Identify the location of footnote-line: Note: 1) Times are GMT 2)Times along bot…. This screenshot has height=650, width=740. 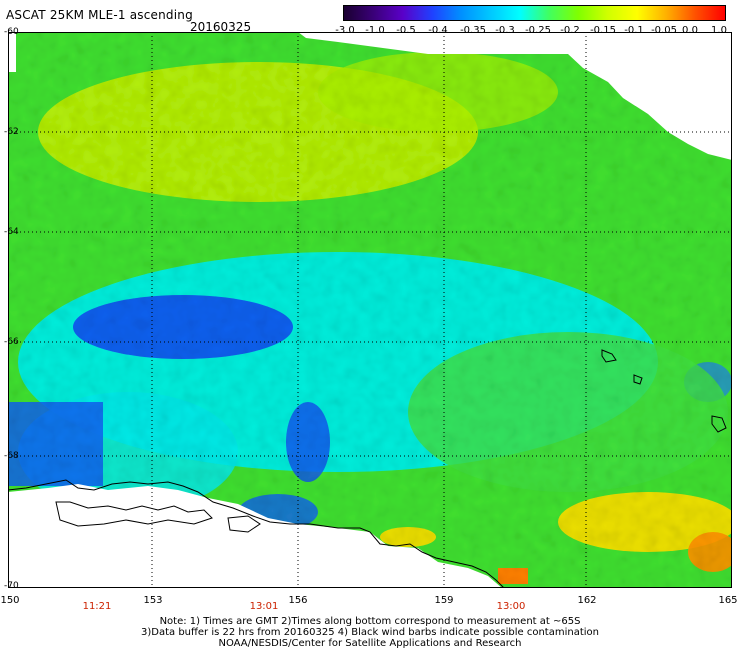
(370, 621).